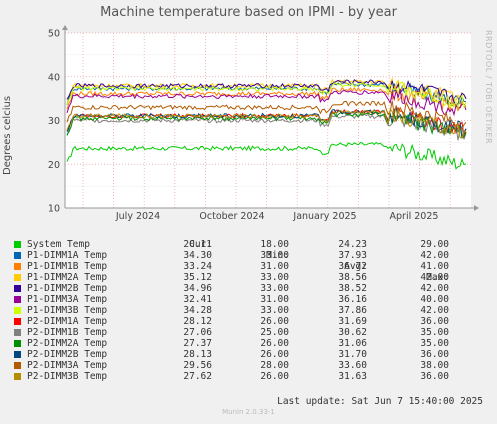 The height and width of the screenshot is (424, 497). Describe the element at coordinates (380, 401) in the screenshot. I see `last-update: Last update: Sat Jun 7 15:40:00 2025` at that location.